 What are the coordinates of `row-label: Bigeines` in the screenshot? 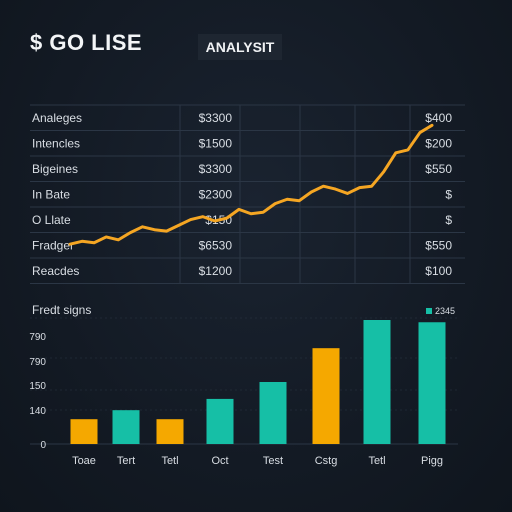 It's located at (55, 169).